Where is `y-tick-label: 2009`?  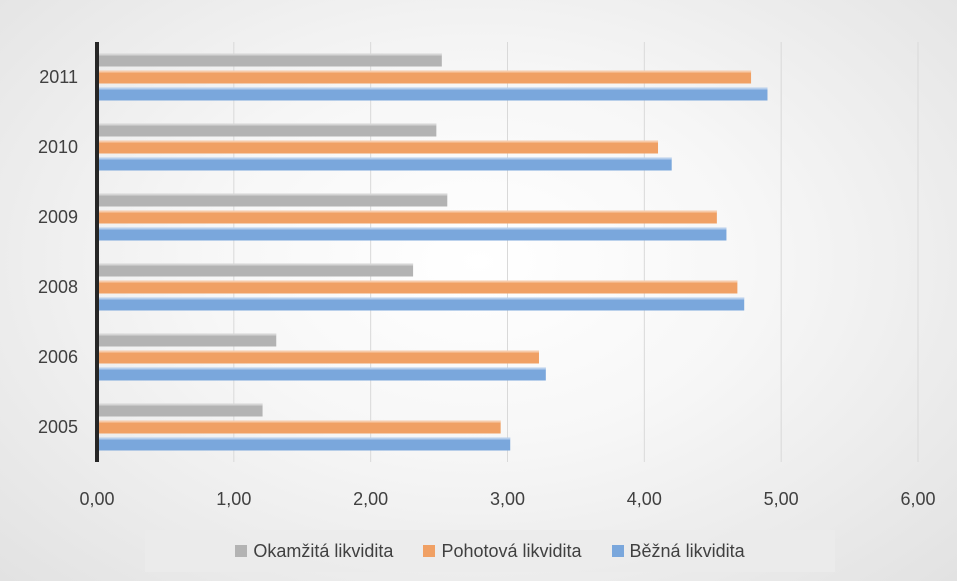
y-tick-label: 2009 is located at coordinates (58, 217).